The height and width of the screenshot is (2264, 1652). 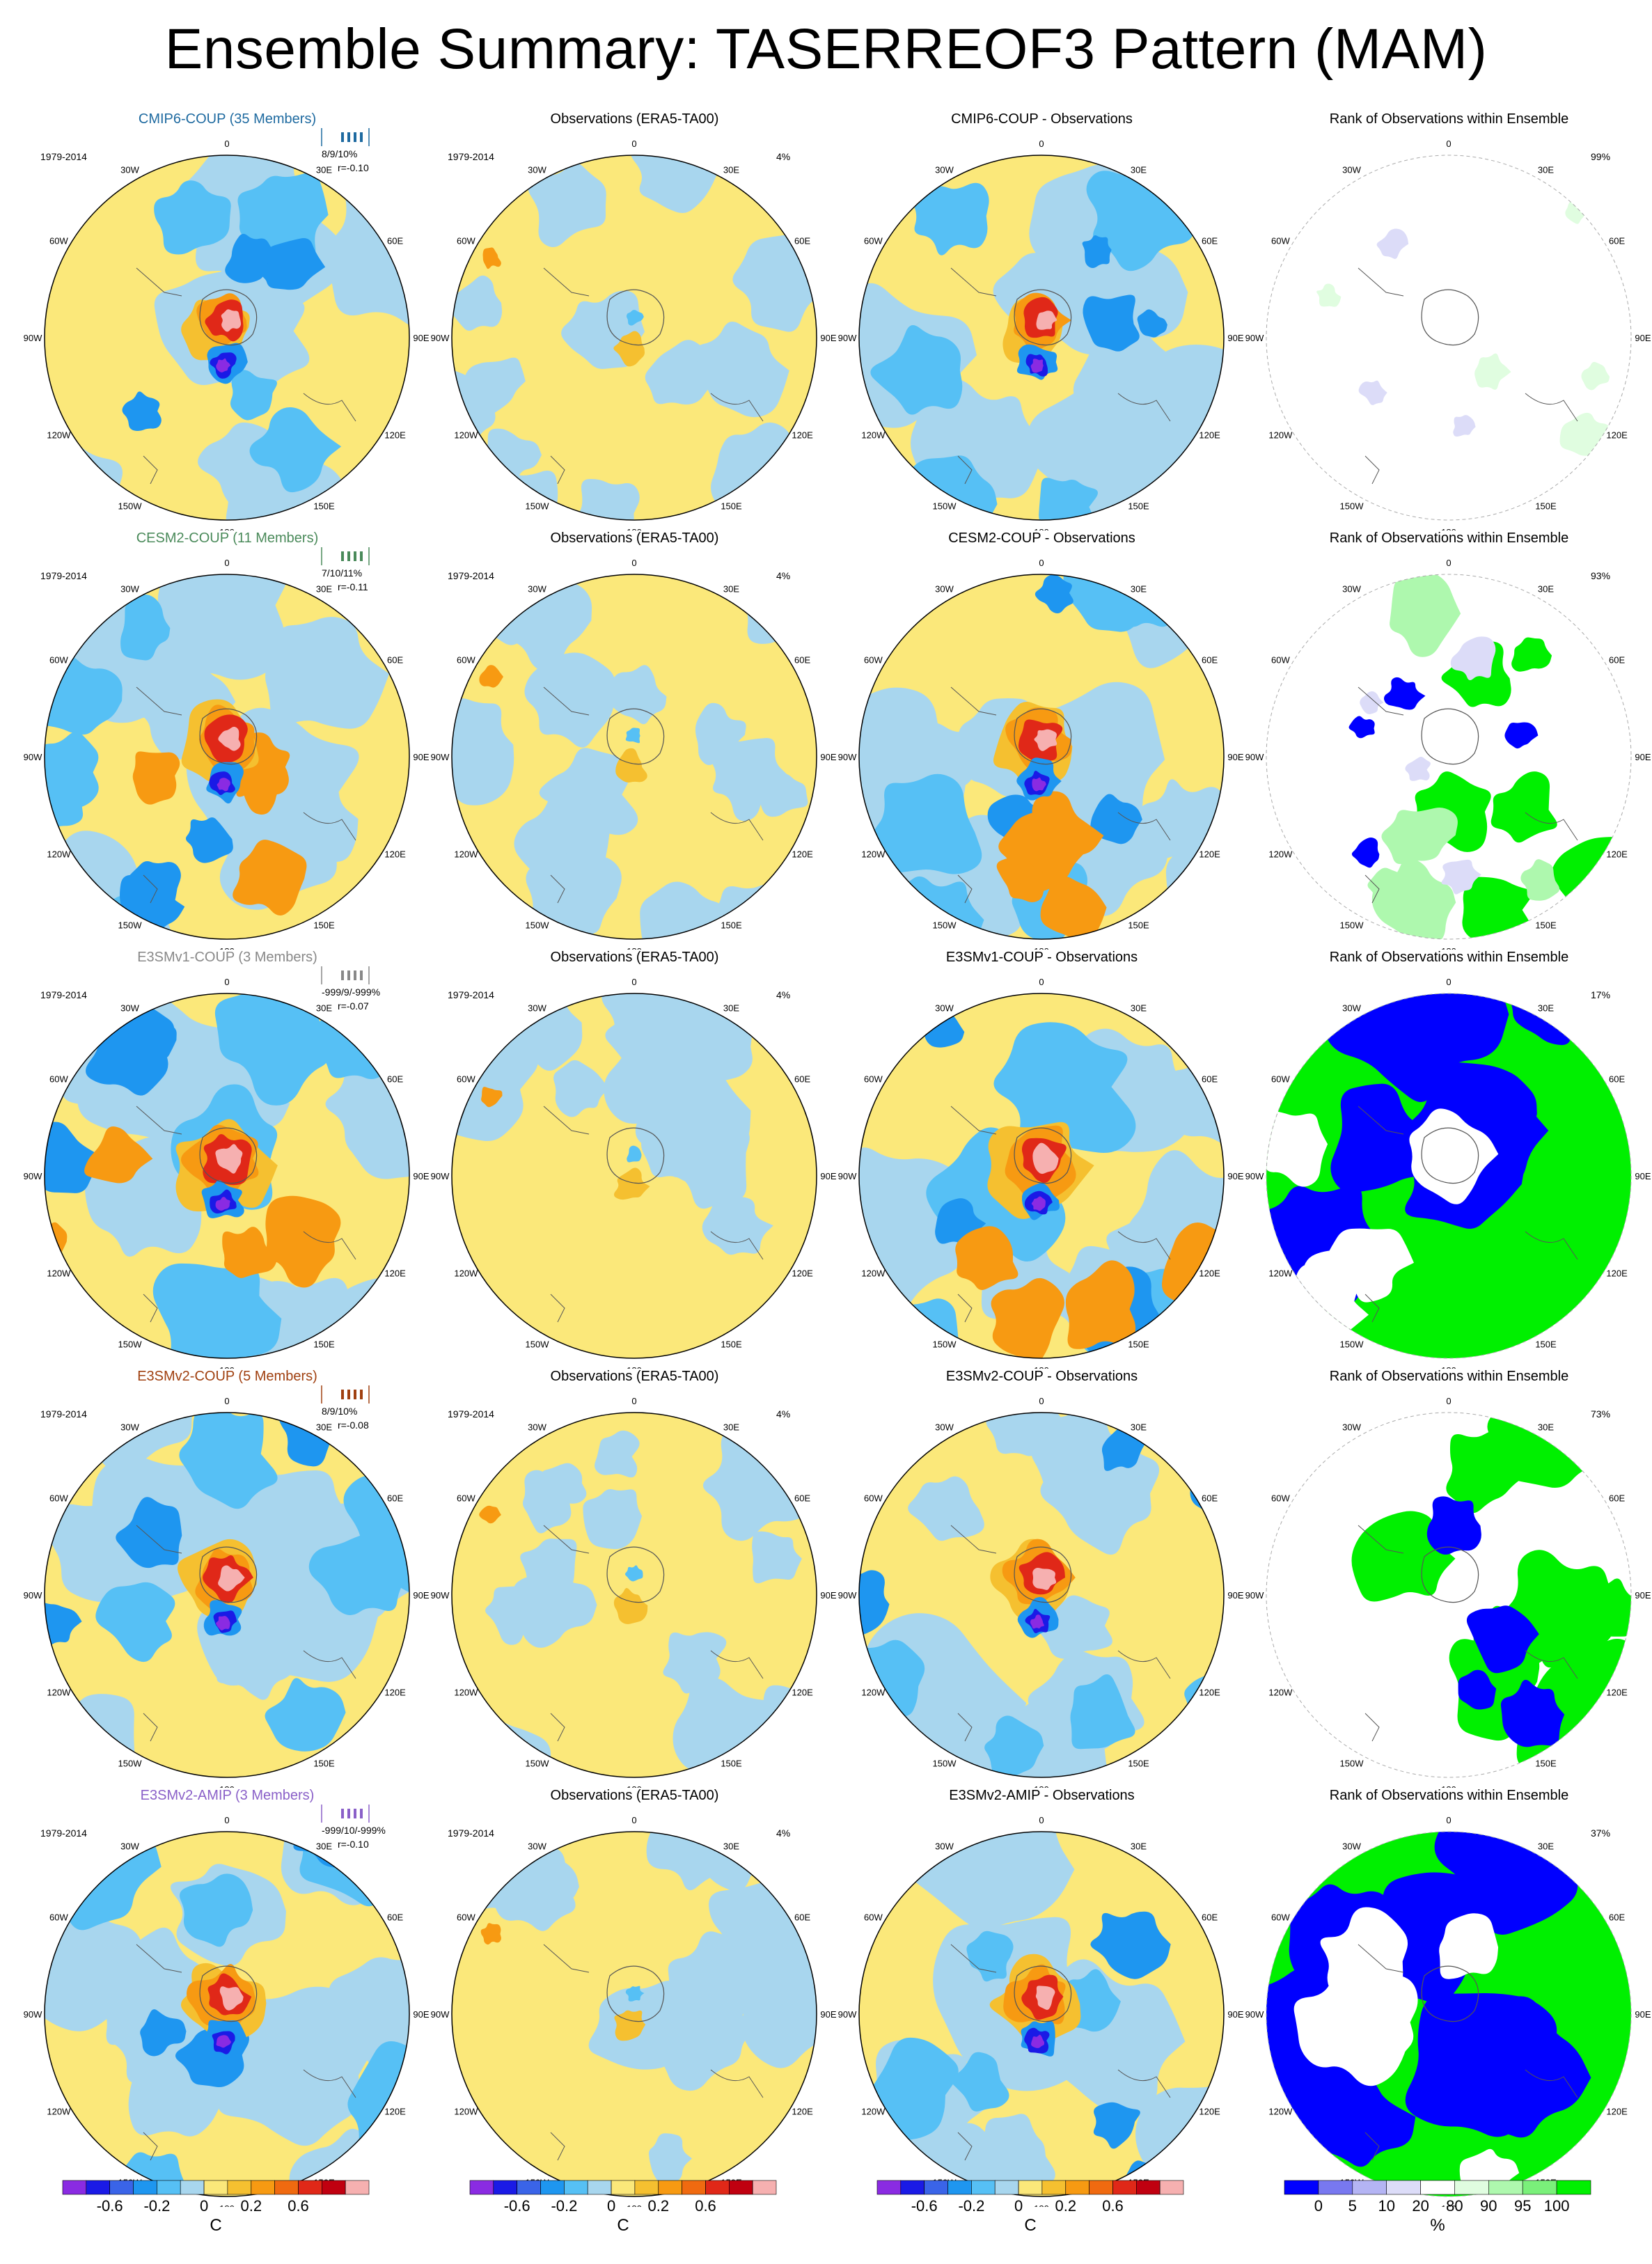 I want to click on colorbar-tick: -0.2, so click(x=156, y=2206).